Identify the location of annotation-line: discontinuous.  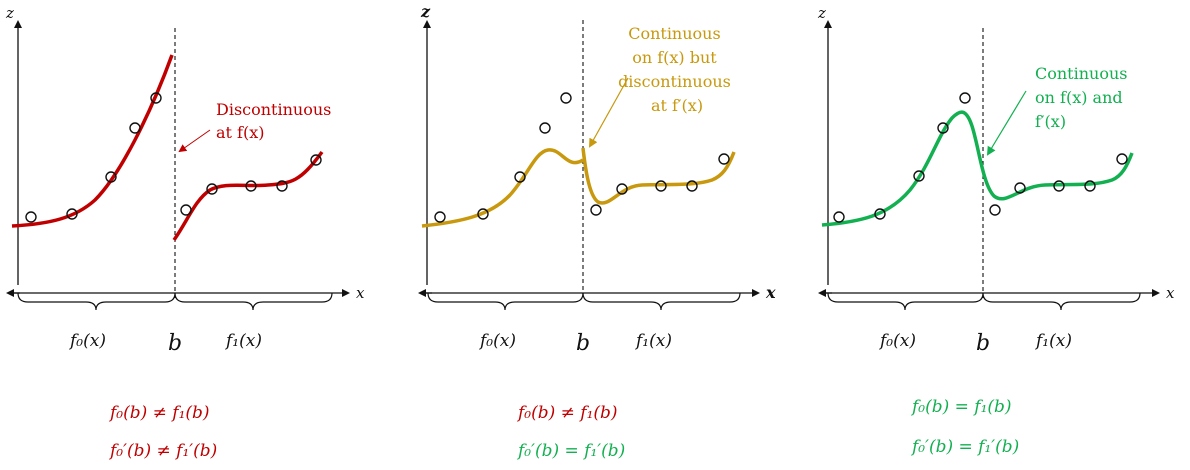
(674, 81).